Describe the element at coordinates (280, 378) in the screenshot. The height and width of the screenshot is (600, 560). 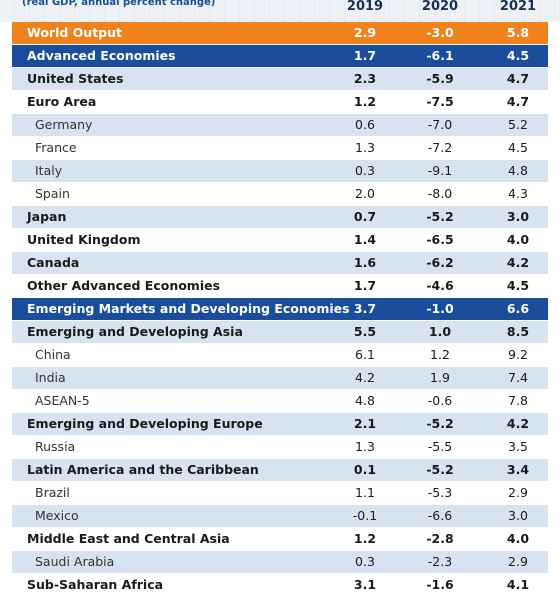
I see `table-row: India 4.2 1.9 7.4` at that location.